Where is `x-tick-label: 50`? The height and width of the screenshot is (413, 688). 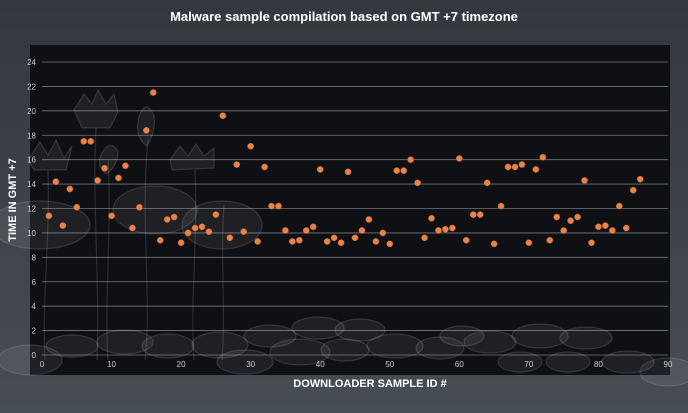 x-tick-label: 50 is located at coordinates (389, 364).